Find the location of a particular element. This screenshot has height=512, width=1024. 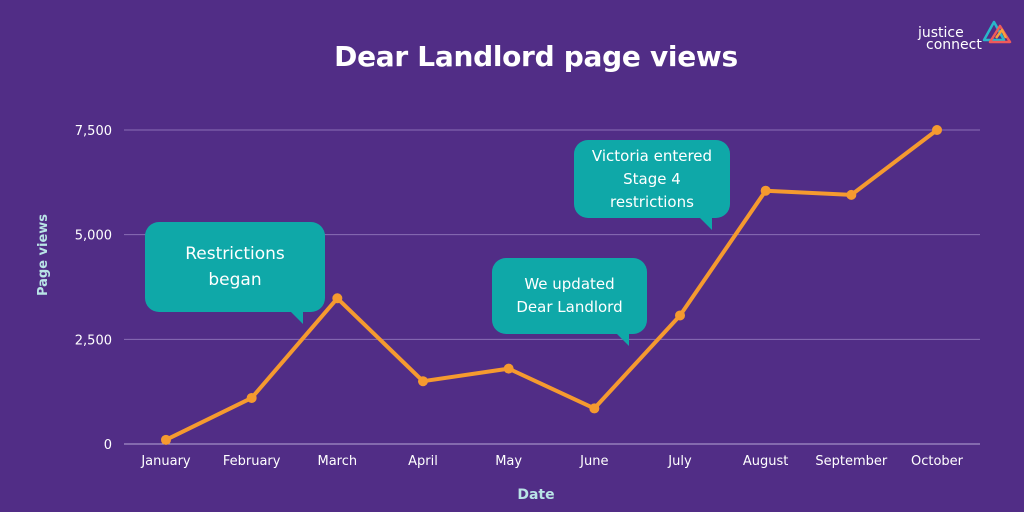

x-axis-label: Date is located at coordinates (535, 495).